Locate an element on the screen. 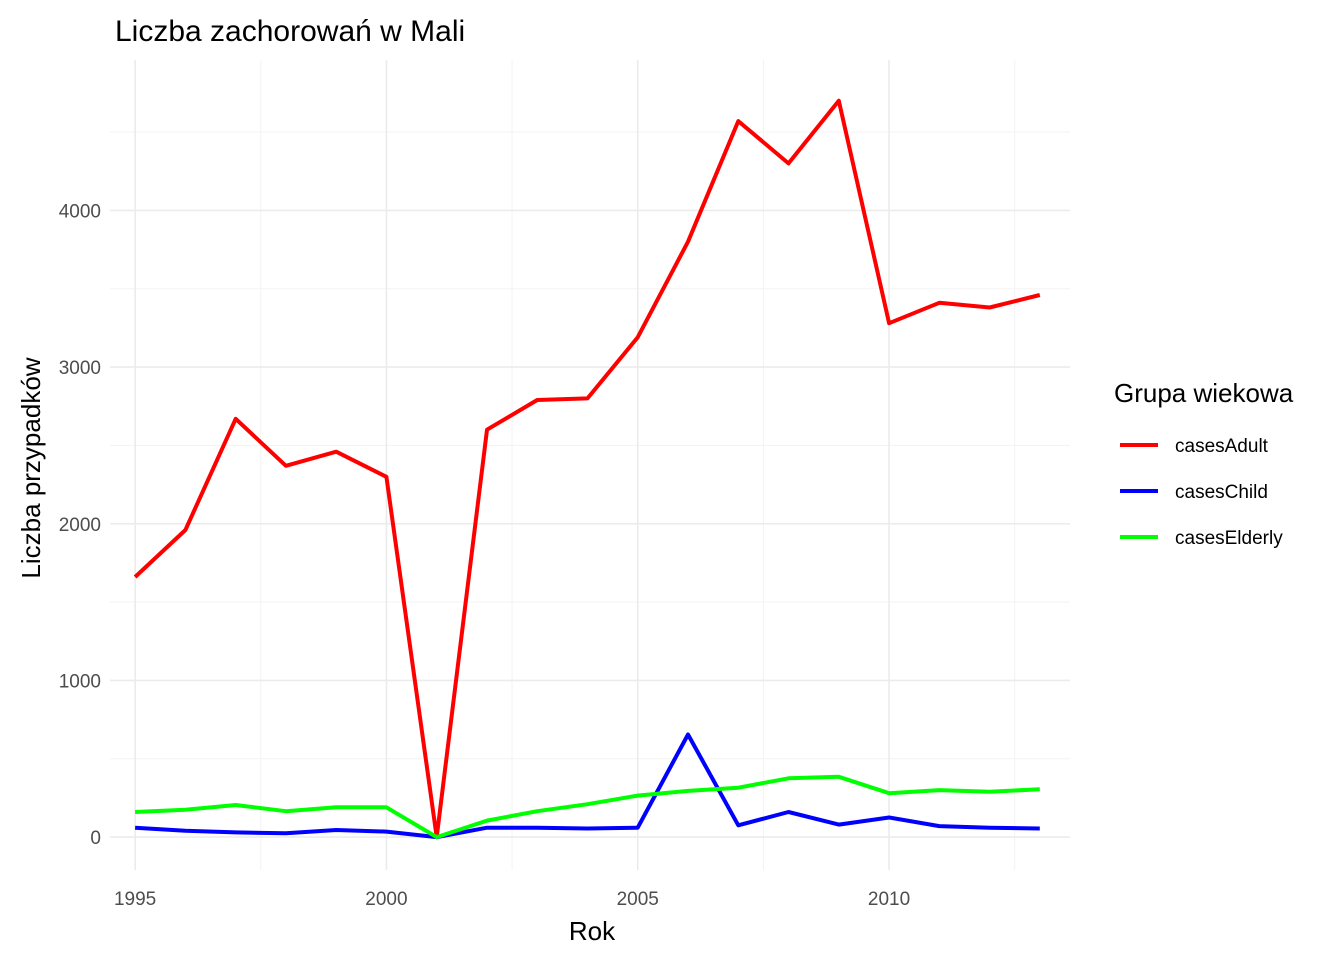 This screenshot has height=960, width=1344. legend-item: casesChild is located at coordinates (1194, 492).